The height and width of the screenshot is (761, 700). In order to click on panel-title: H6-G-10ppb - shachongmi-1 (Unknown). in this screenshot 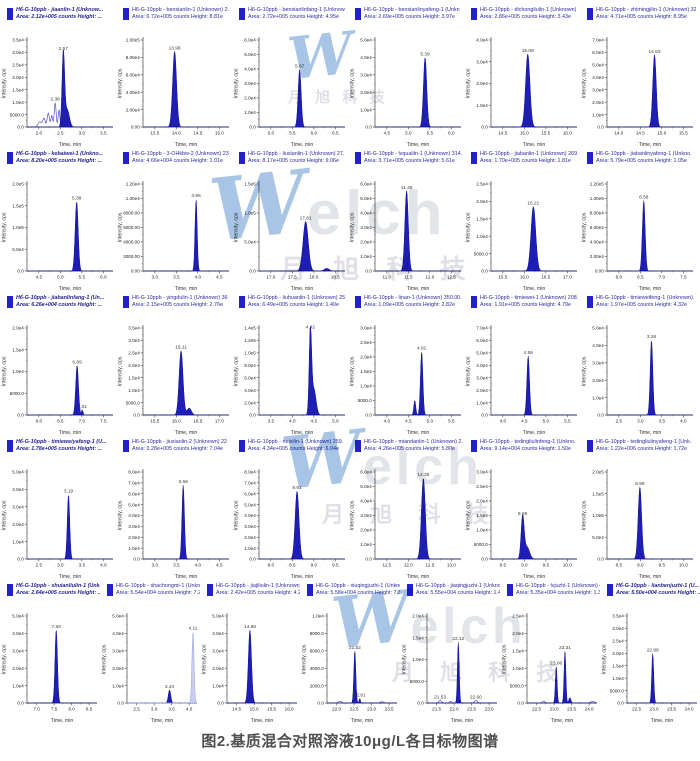, I will do `click(158, 586)`.